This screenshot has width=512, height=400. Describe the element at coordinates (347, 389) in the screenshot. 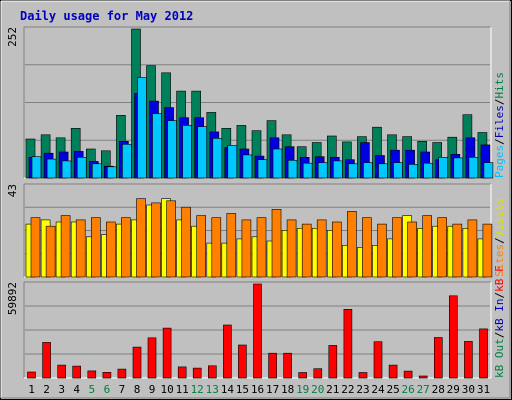

I see `x-tick-label: 22` at that location.